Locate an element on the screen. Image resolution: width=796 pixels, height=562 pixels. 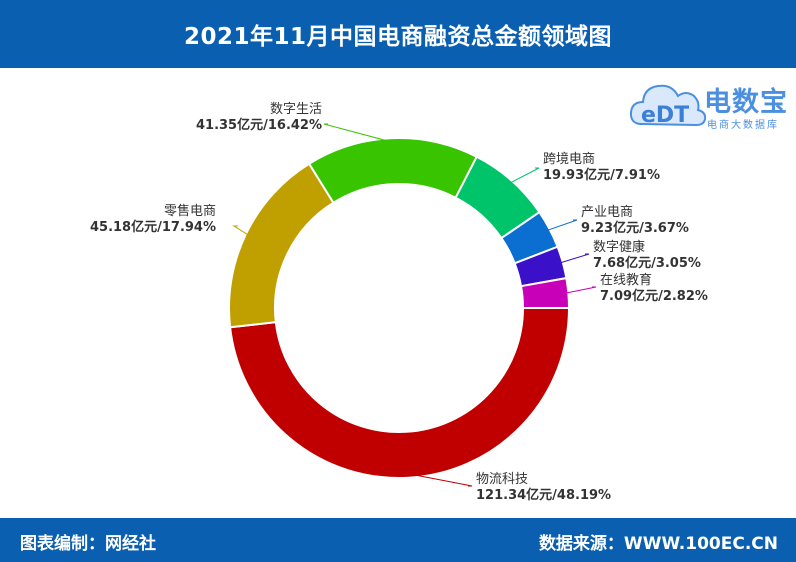
logo-mark: eDT is located at coordinates (665, 115).